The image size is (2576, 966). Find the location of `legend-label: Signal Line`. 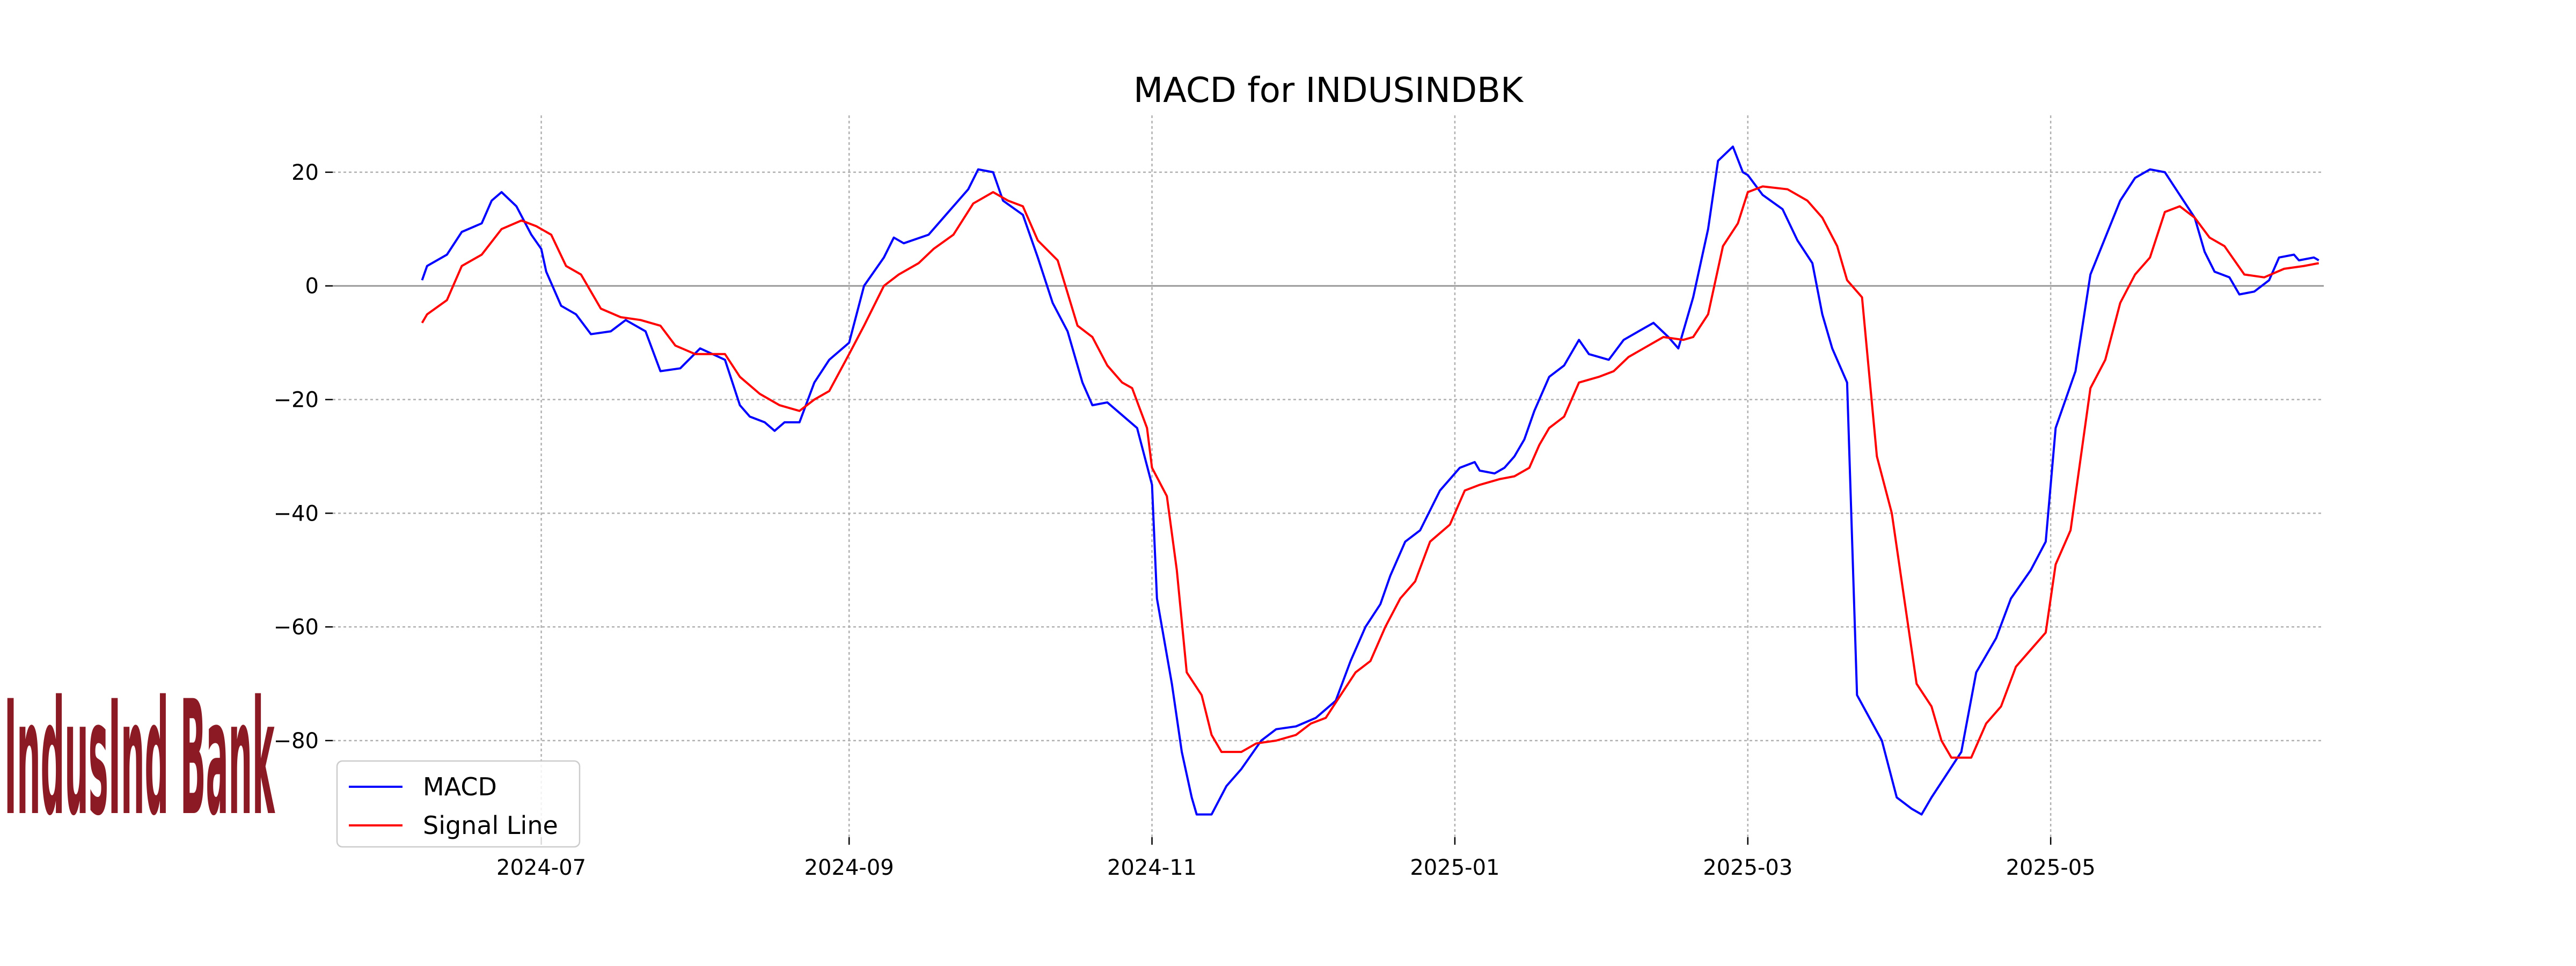

legend-label: Signal Line is located at coordinates (490, 825).